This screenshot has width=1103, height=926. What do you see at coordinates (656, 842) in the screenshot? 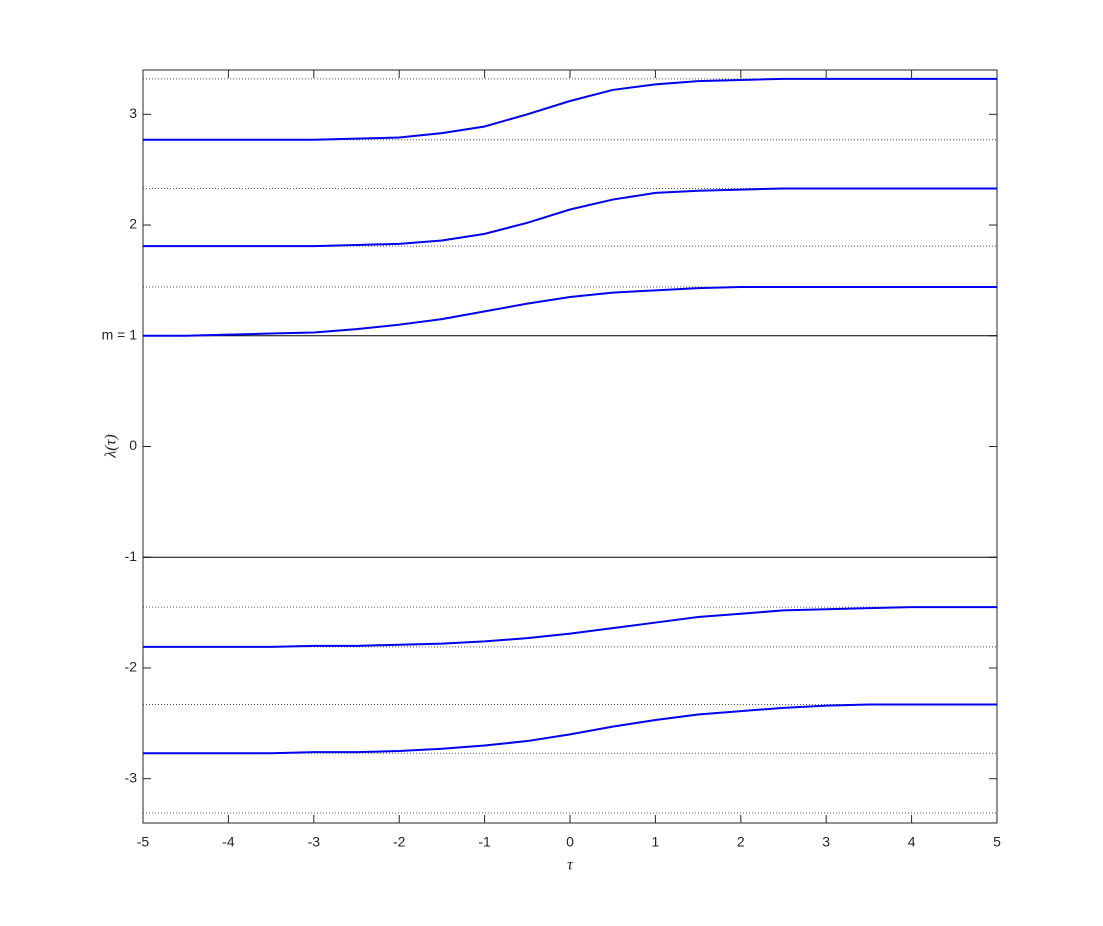
I see `x-tick-label: 1` at bounding box center [656, 842].